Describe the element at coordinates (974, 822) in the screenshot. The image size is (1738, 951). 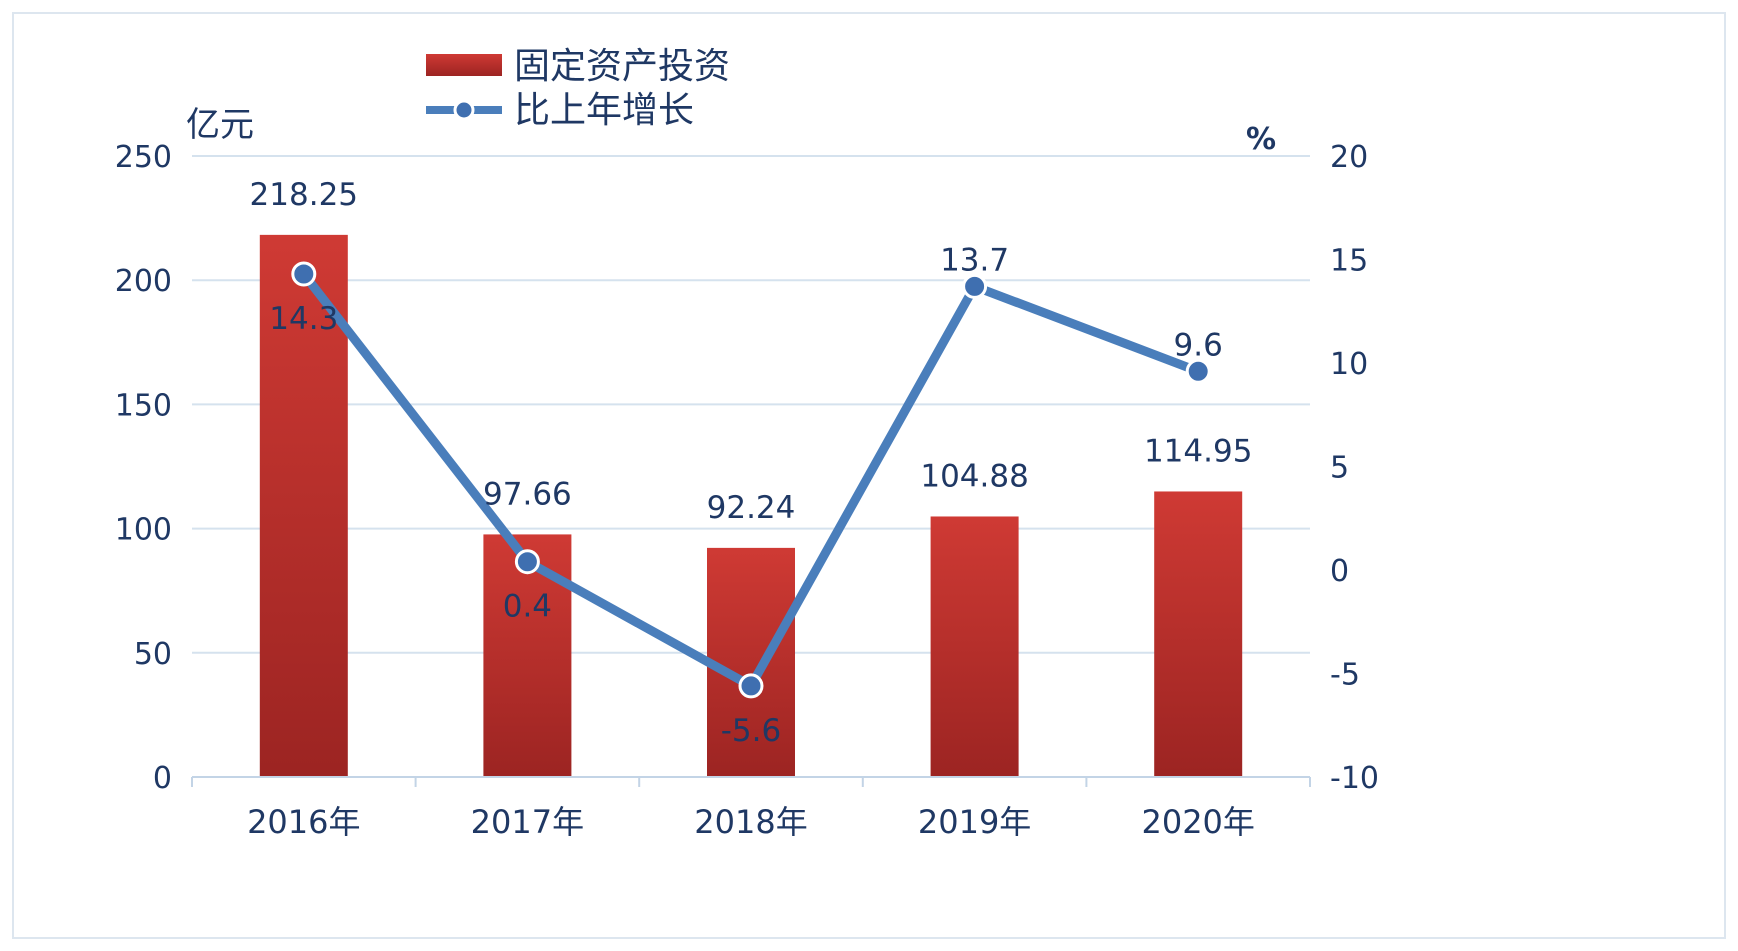
I see `x-tick-label: 2019年` at that location.